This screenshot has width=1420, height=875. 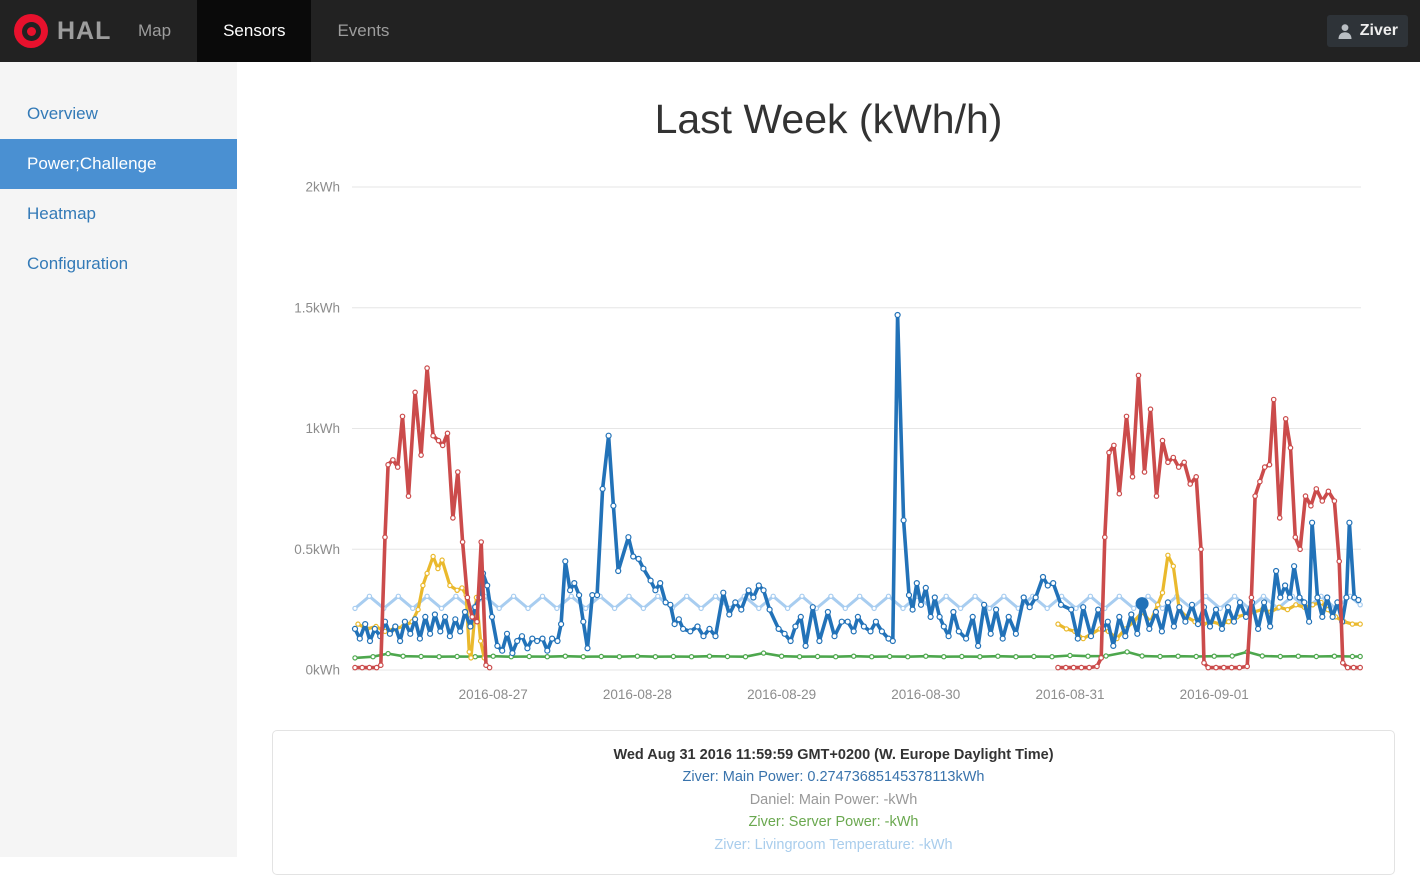 I want to click on sidebar-item-power-challenge: Power;Challenge, so click(x=118, y=164).